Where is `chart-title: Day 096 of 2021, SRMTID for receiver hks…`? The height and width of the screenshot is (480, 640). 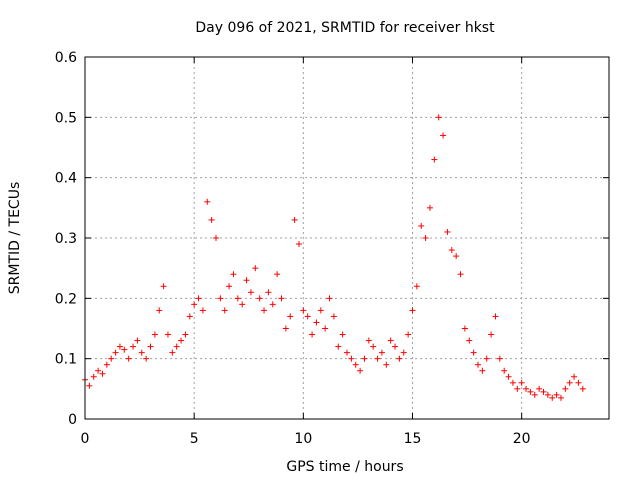
chart-title: Day 096 of 2021, SRMTID for receiver hks… is located at coordinates (345, 28).